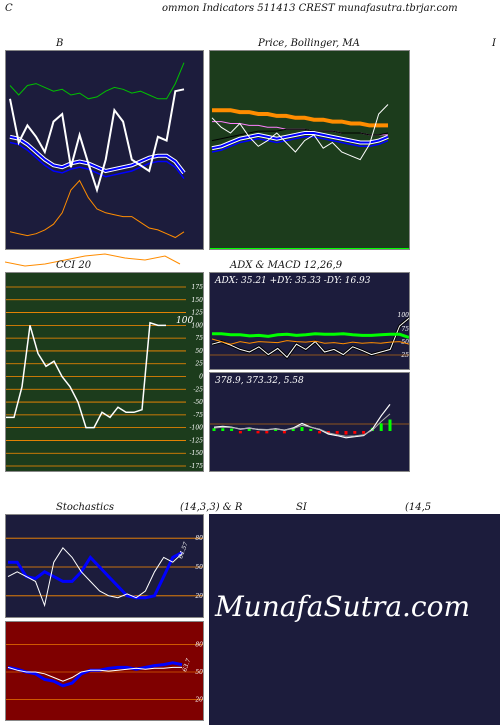 The height and width of the screenshot is (725, 500). What do you see at coordinates (300, 118) in the screenshot?
I see `price-ma-orange` at bounding box center [300, 118].